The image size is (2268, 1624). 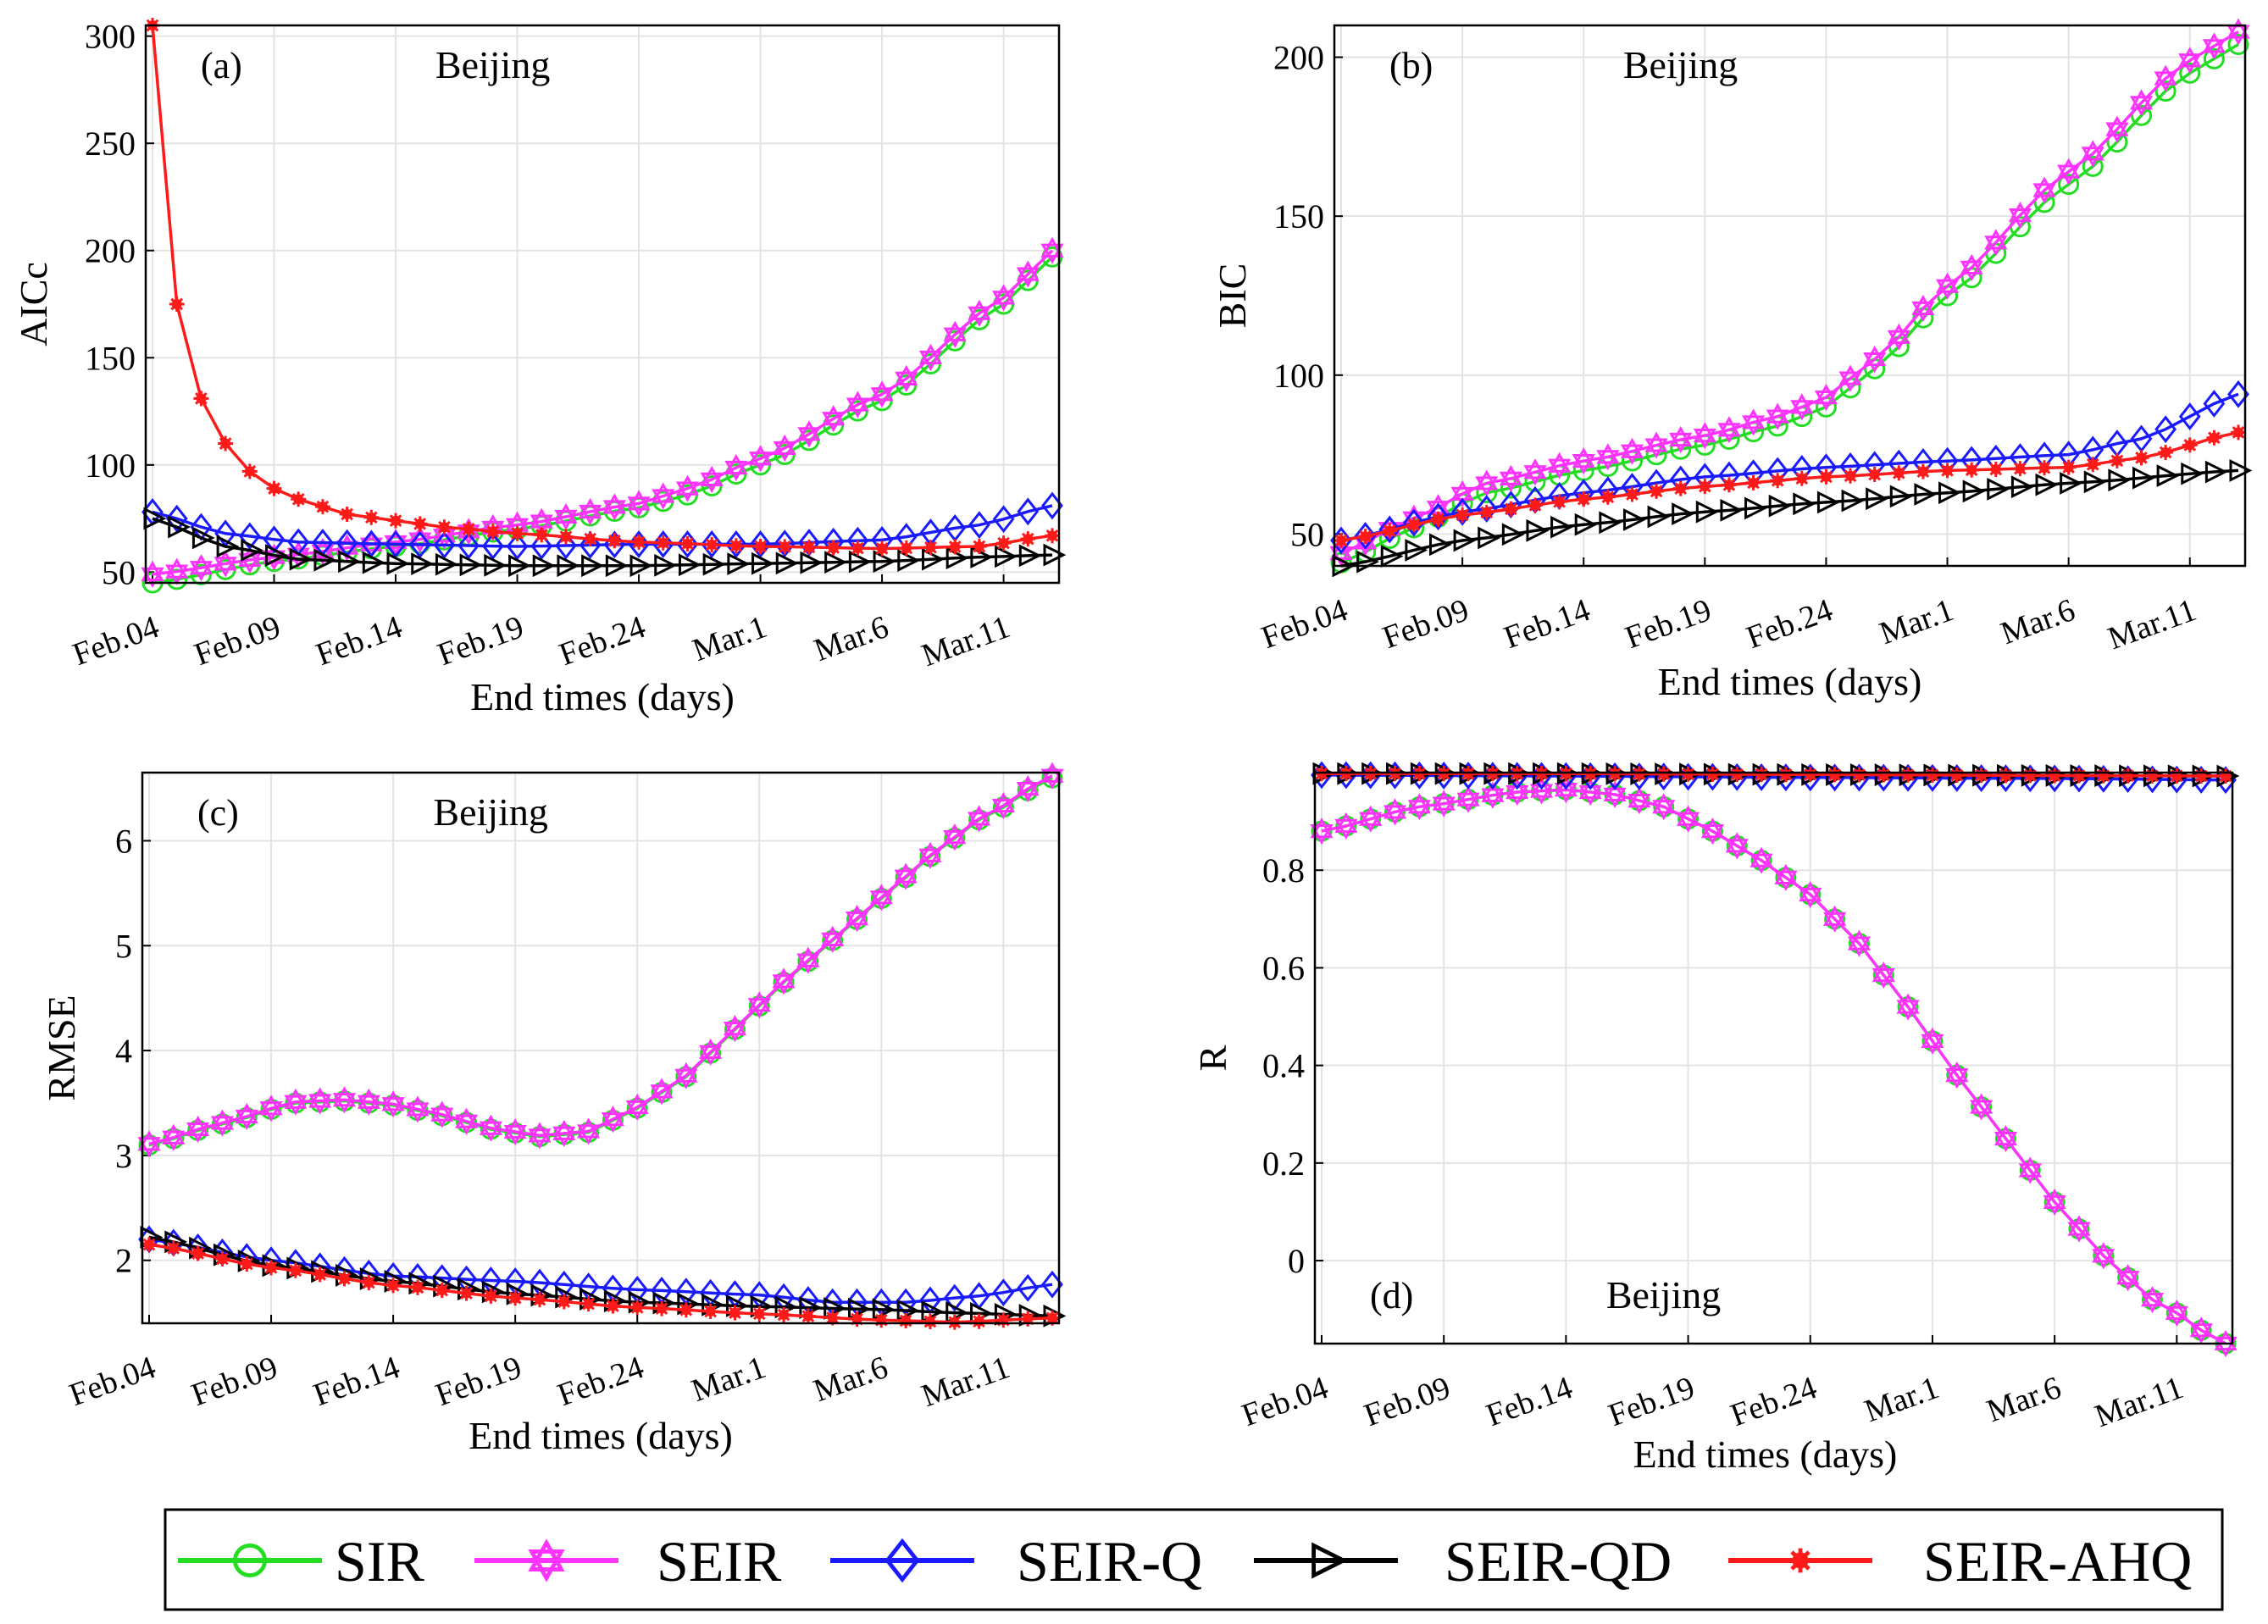 What do you see at coordinates (492, 64) in the screenshot?
I see `city-label: Beijing` at bounding box center [492, 64].